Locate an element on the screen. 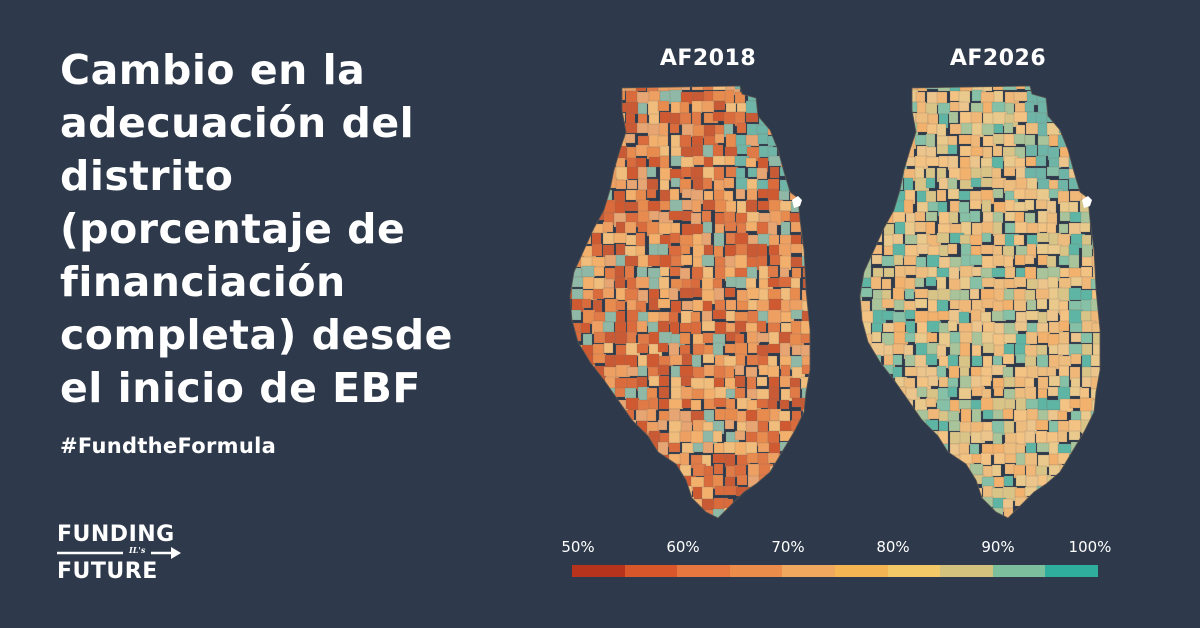 The width and height of the screenshot is (1200, 628). logo-bottom-text: FUTURE is located at coordinates (107, 571).